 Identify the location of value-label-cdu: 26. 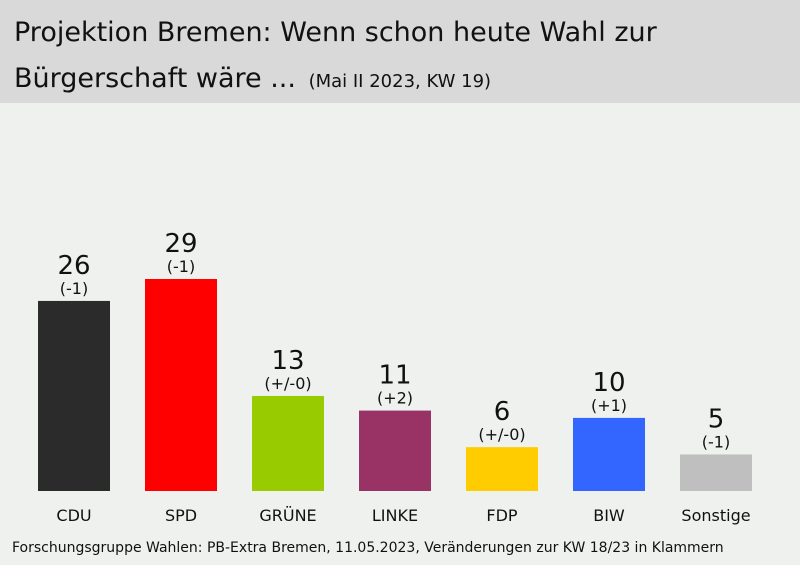
(73, 266).